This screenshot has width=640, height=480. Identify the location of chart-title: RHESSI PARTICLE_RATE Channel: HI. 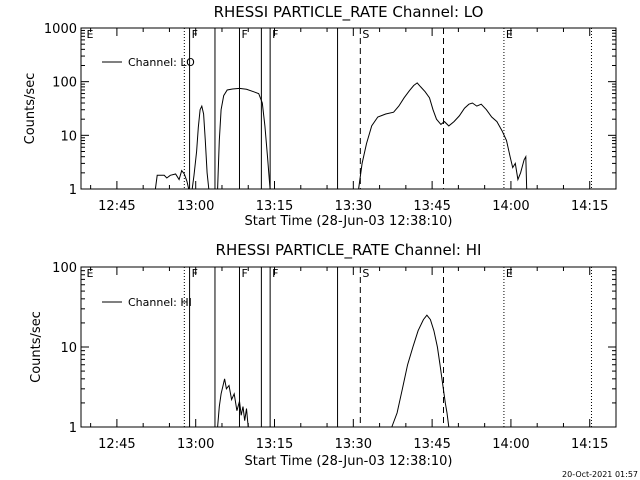
(349, 250).